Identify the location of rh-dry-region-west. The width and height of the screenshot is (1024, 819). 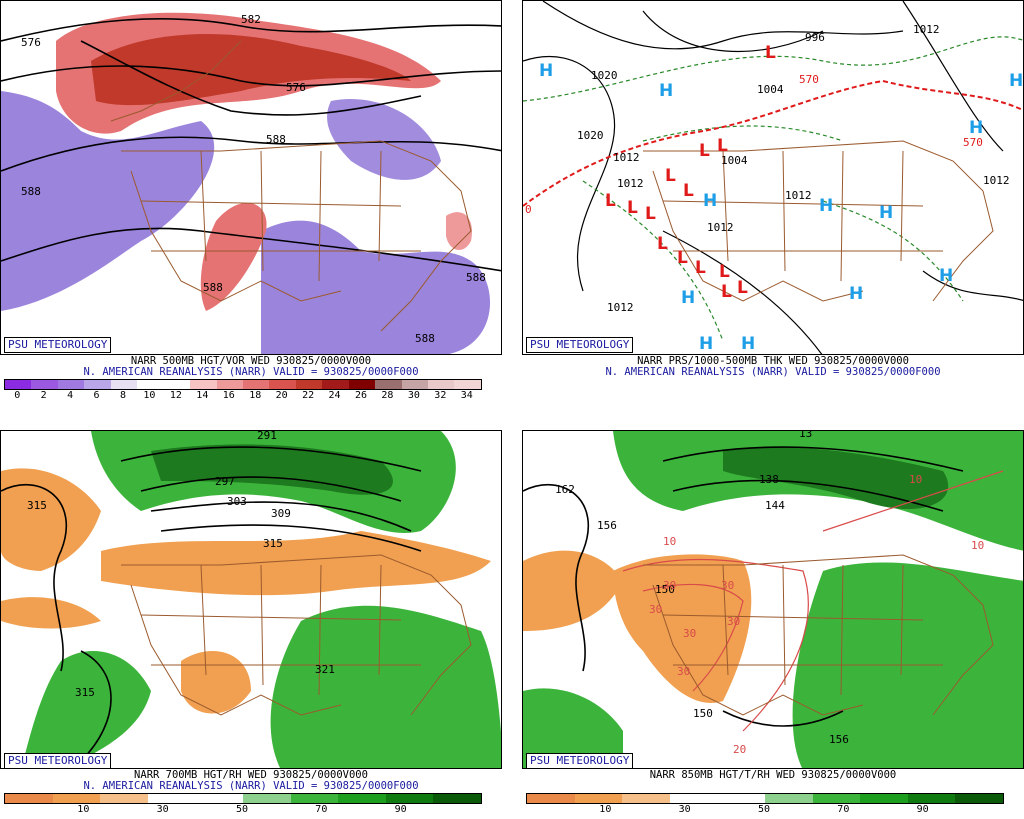
(573, 590).